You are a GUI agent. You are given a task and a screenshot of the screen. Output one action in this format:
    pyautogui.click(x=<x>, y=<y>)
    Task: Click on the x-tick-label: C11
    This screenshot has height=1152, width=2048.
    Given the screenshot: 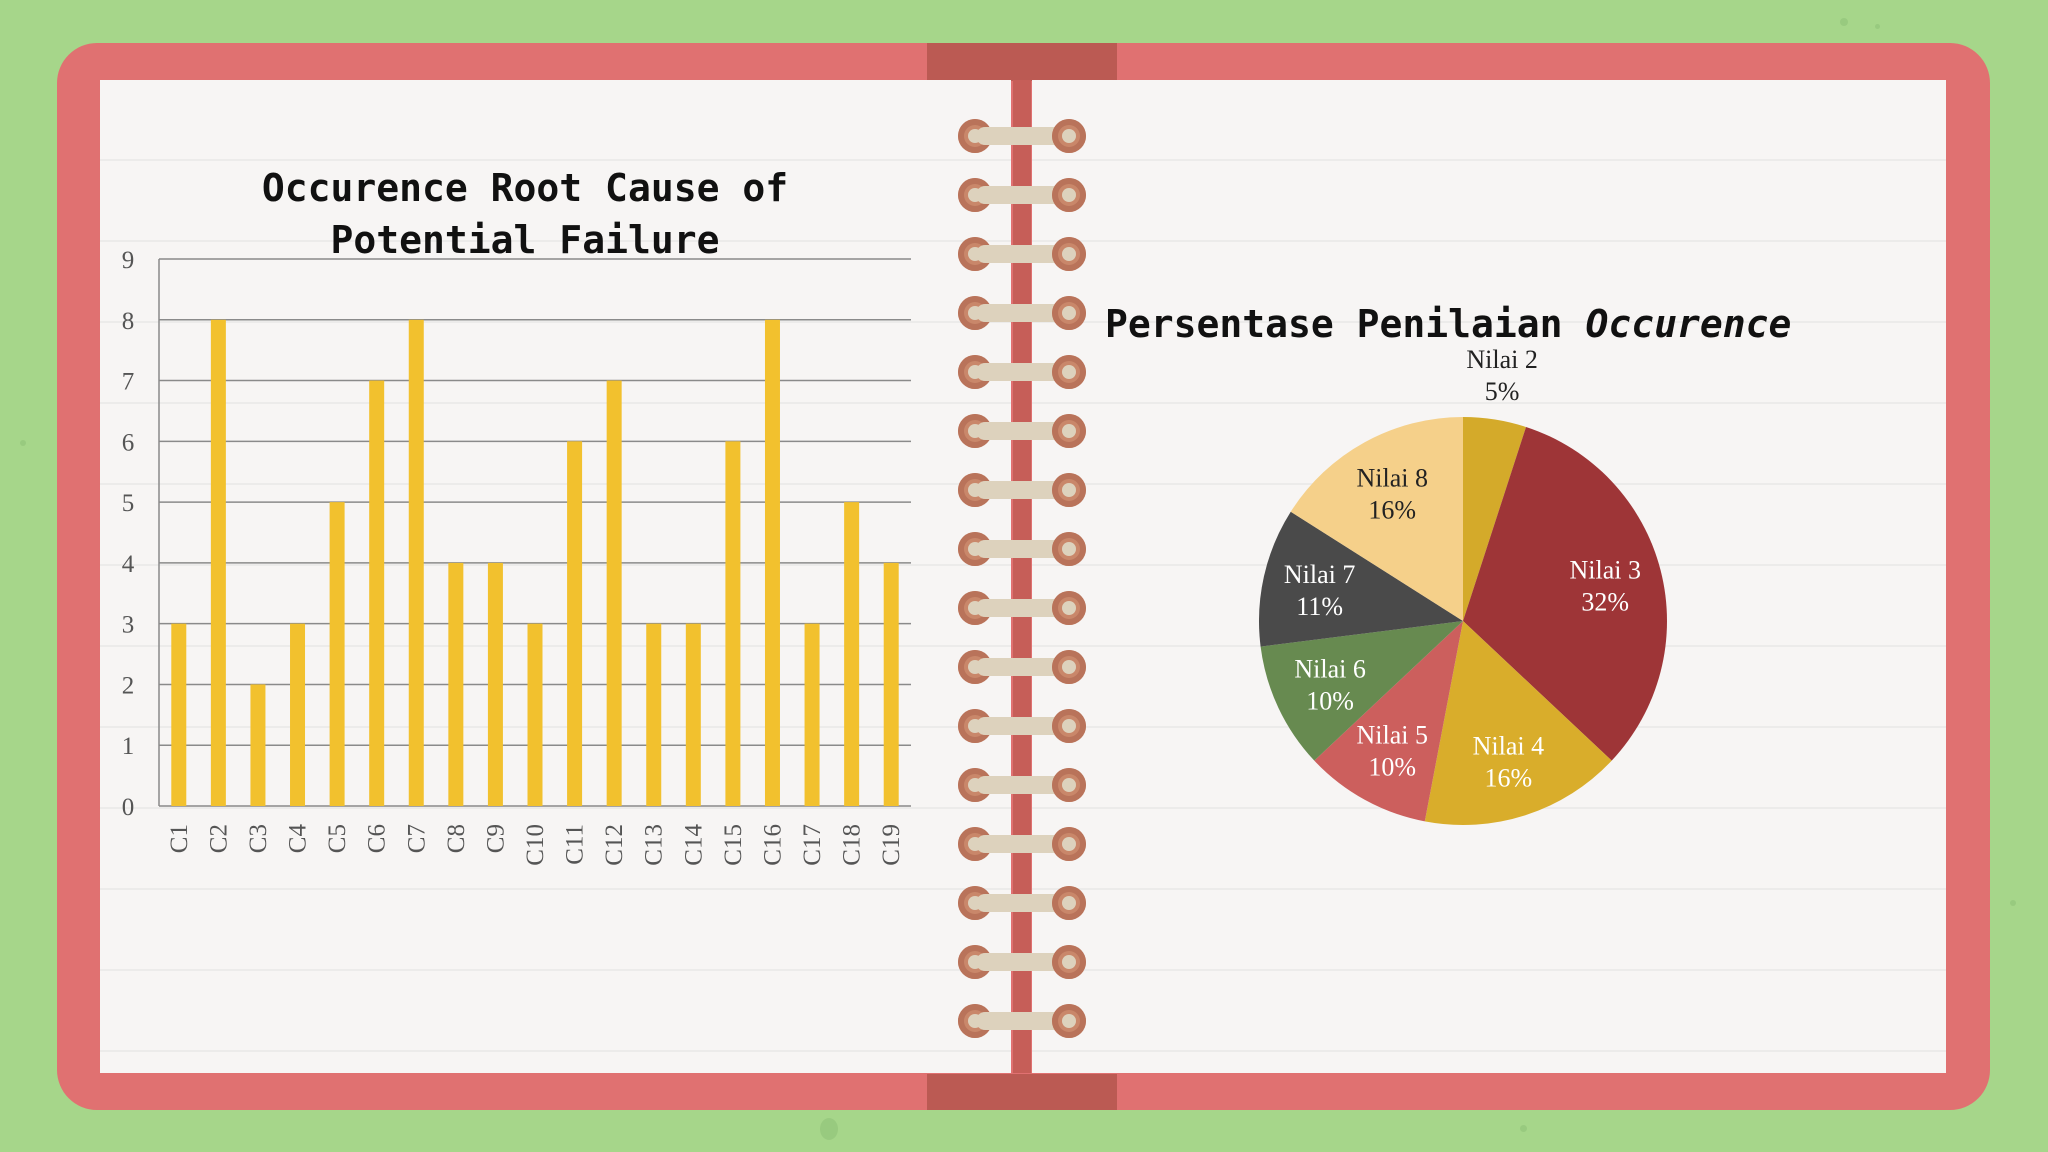 What is the action you would take?
    pyautogui.click(x=575, y=844)
    